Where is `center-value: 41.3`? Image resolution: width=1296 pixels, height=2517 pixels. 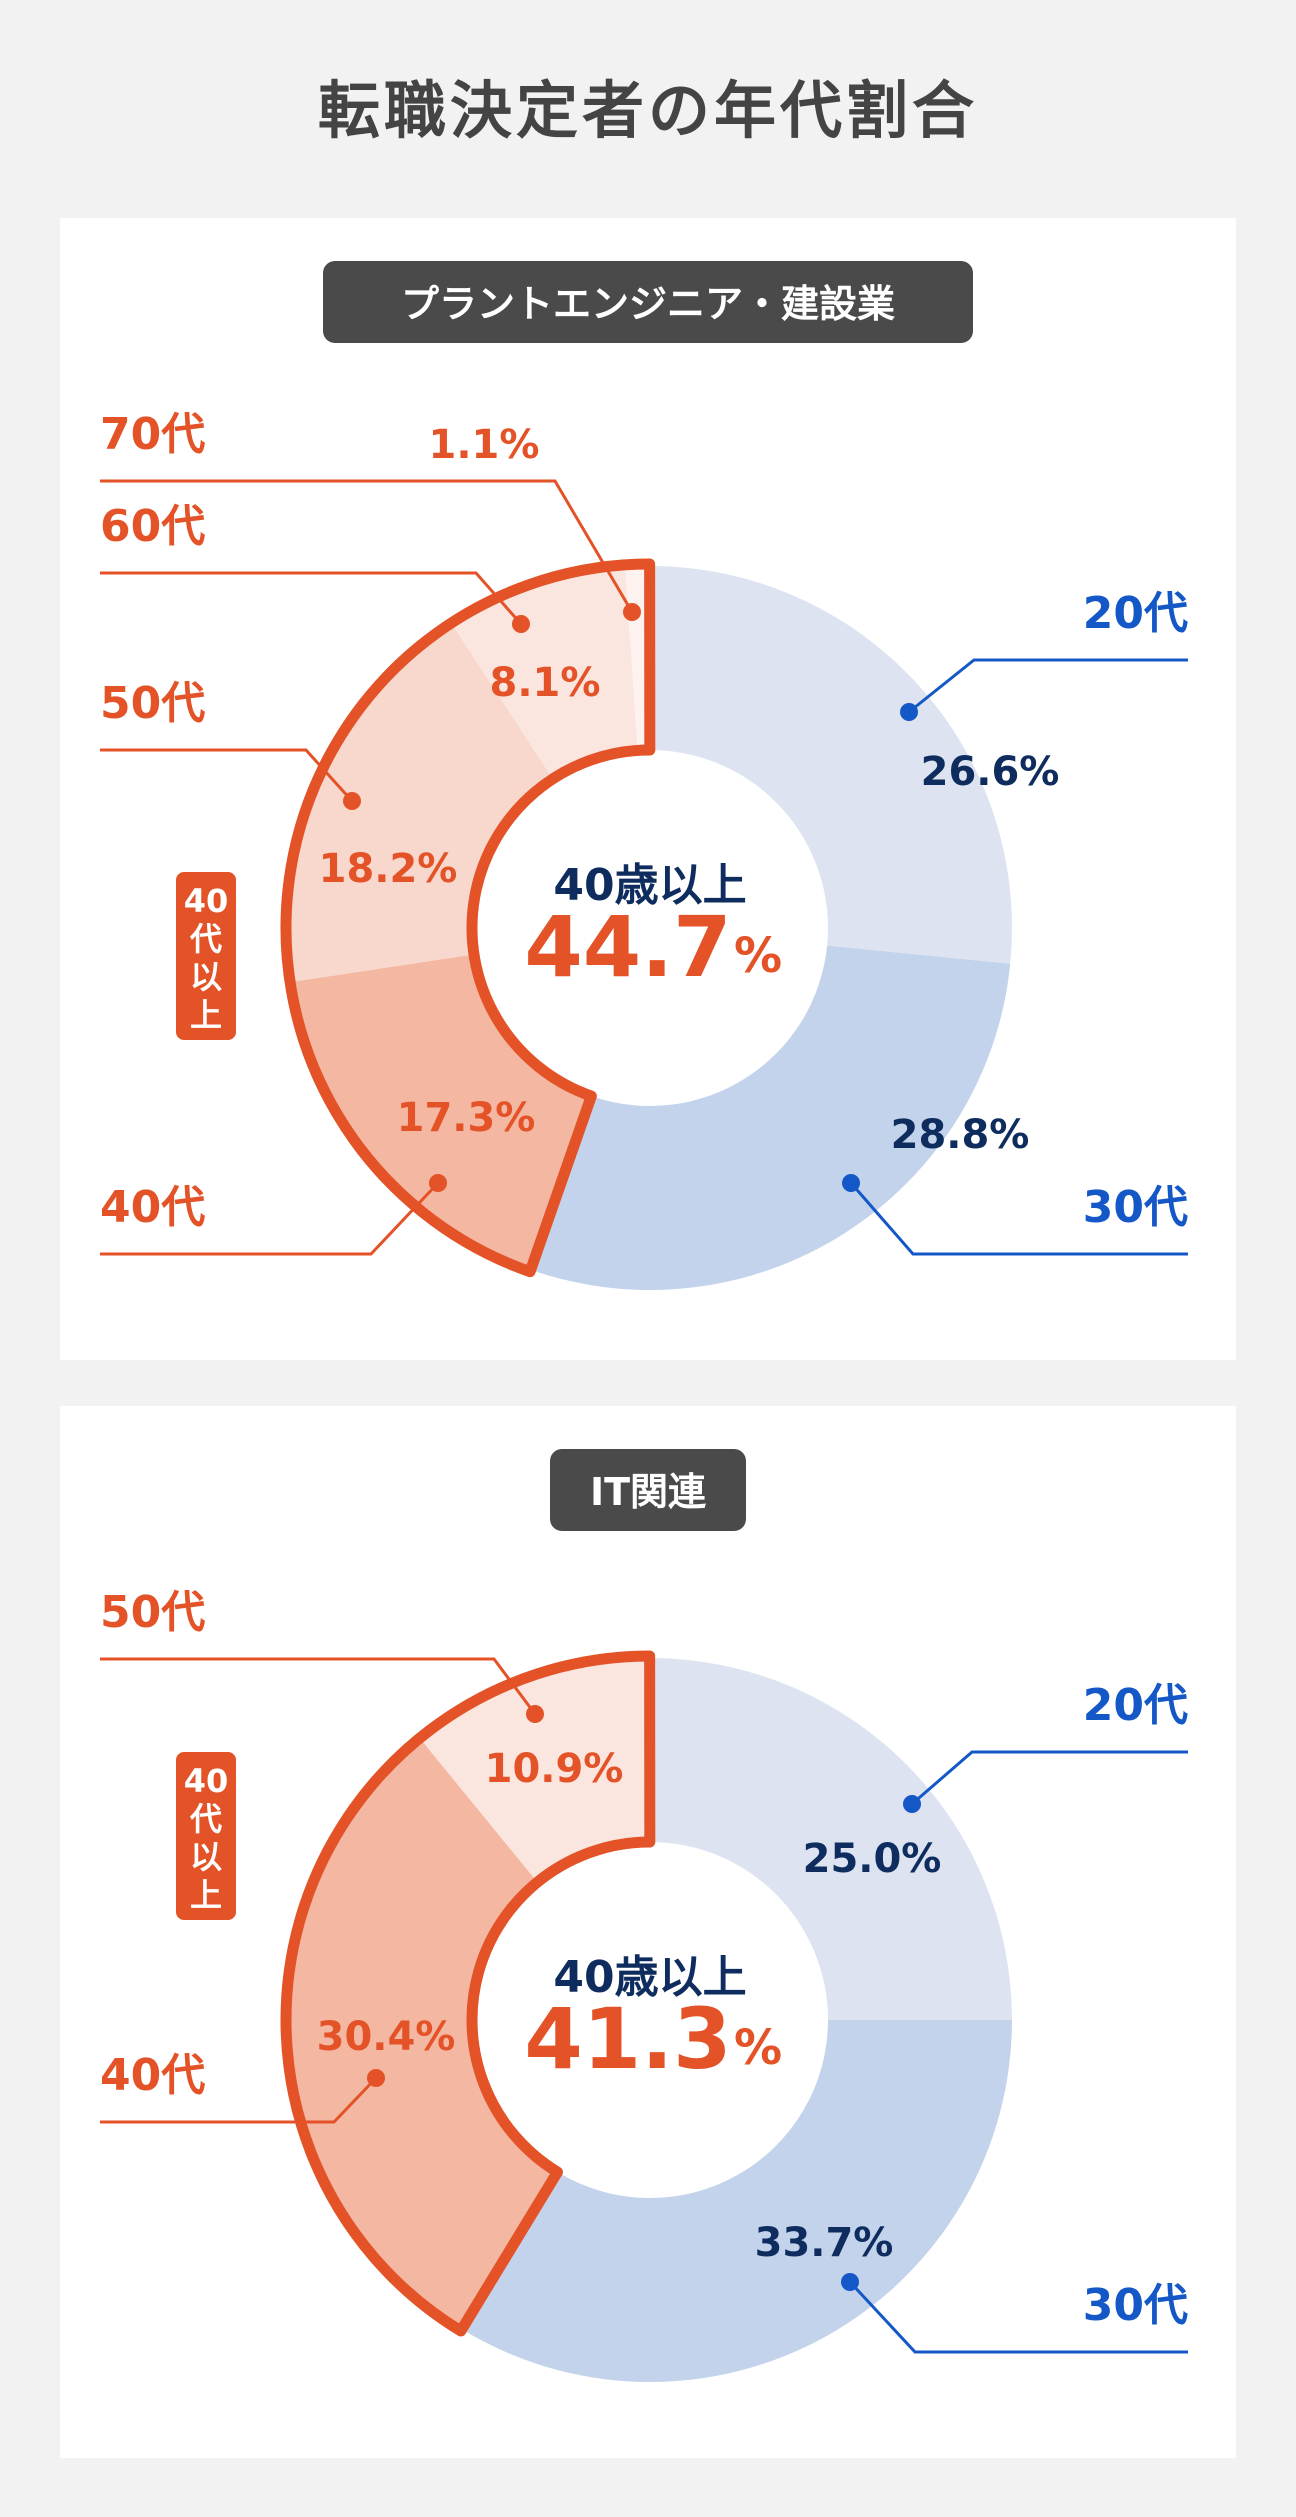
center-value: 41.3 is located at coordinates (627, 2039).